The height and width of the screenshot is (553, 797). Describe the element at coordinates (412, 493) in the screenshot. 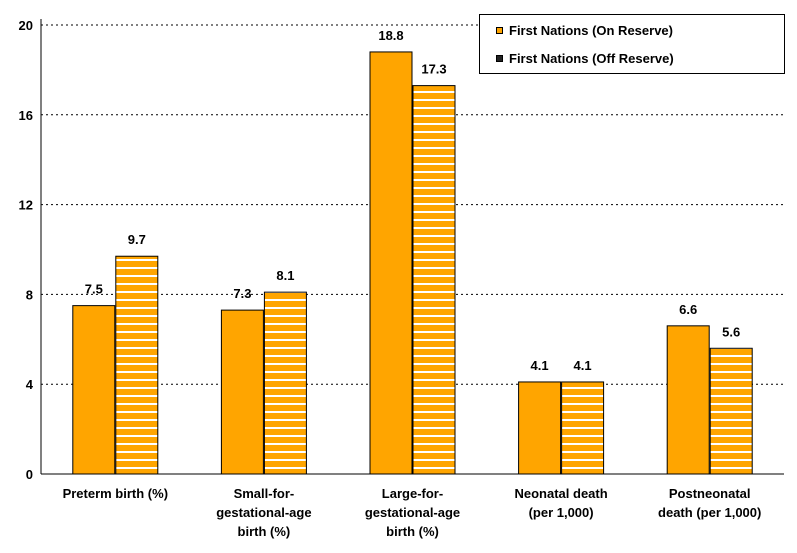

I see `x-category-label: Large-for-` at that location.